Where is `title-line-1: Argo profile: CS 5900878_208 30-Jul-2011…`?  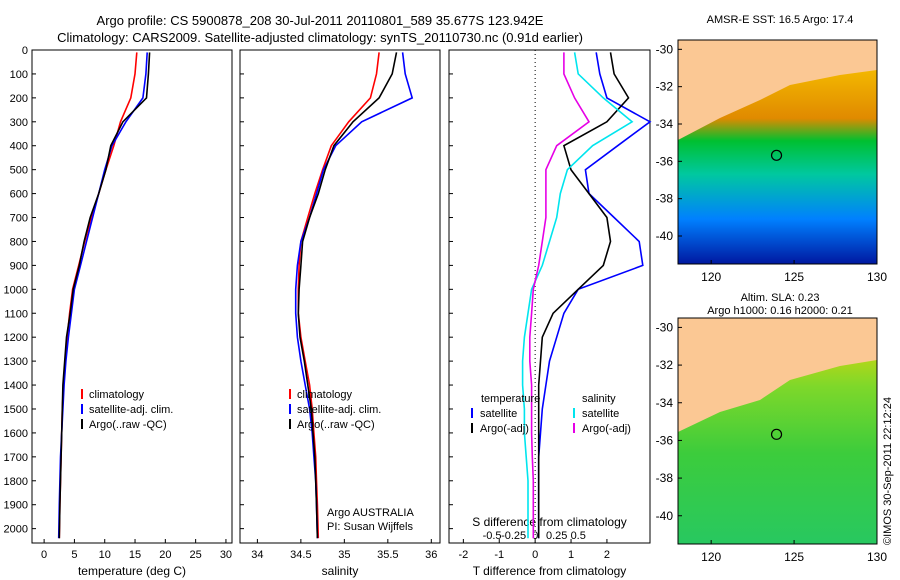
title-line-1: Argo profile: CS 5900878_208 30-Jul-2011… is located at coordinates (320, 20).